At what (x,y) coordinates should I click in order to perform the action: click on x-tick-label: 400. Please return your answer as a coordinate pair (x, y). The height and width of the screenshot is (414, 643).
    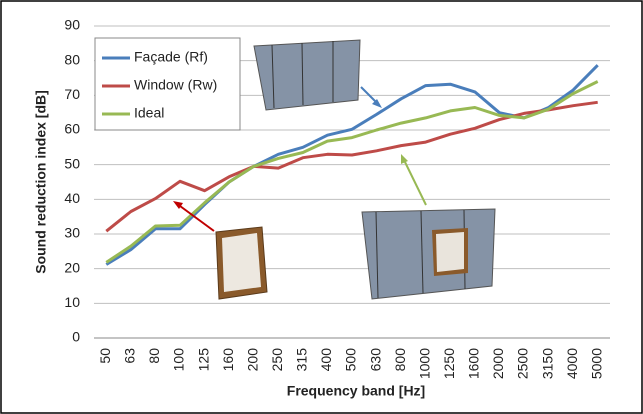
    Looking at the image, I should click on (326, 360).